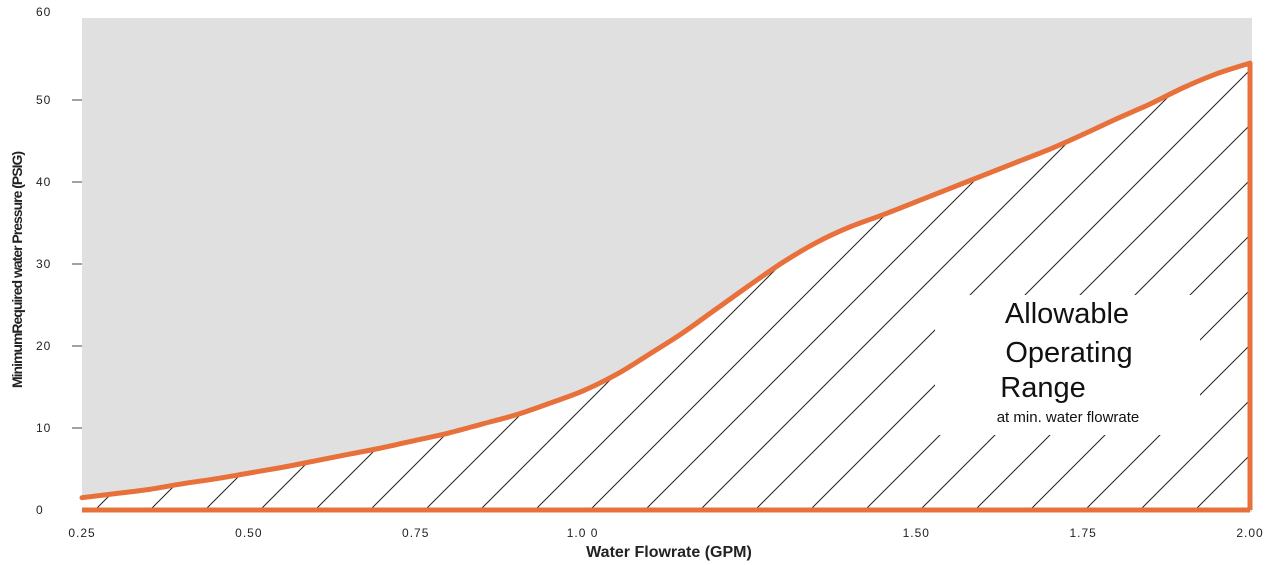  I want to click on y-tick-label: 50, so click(43, 100).